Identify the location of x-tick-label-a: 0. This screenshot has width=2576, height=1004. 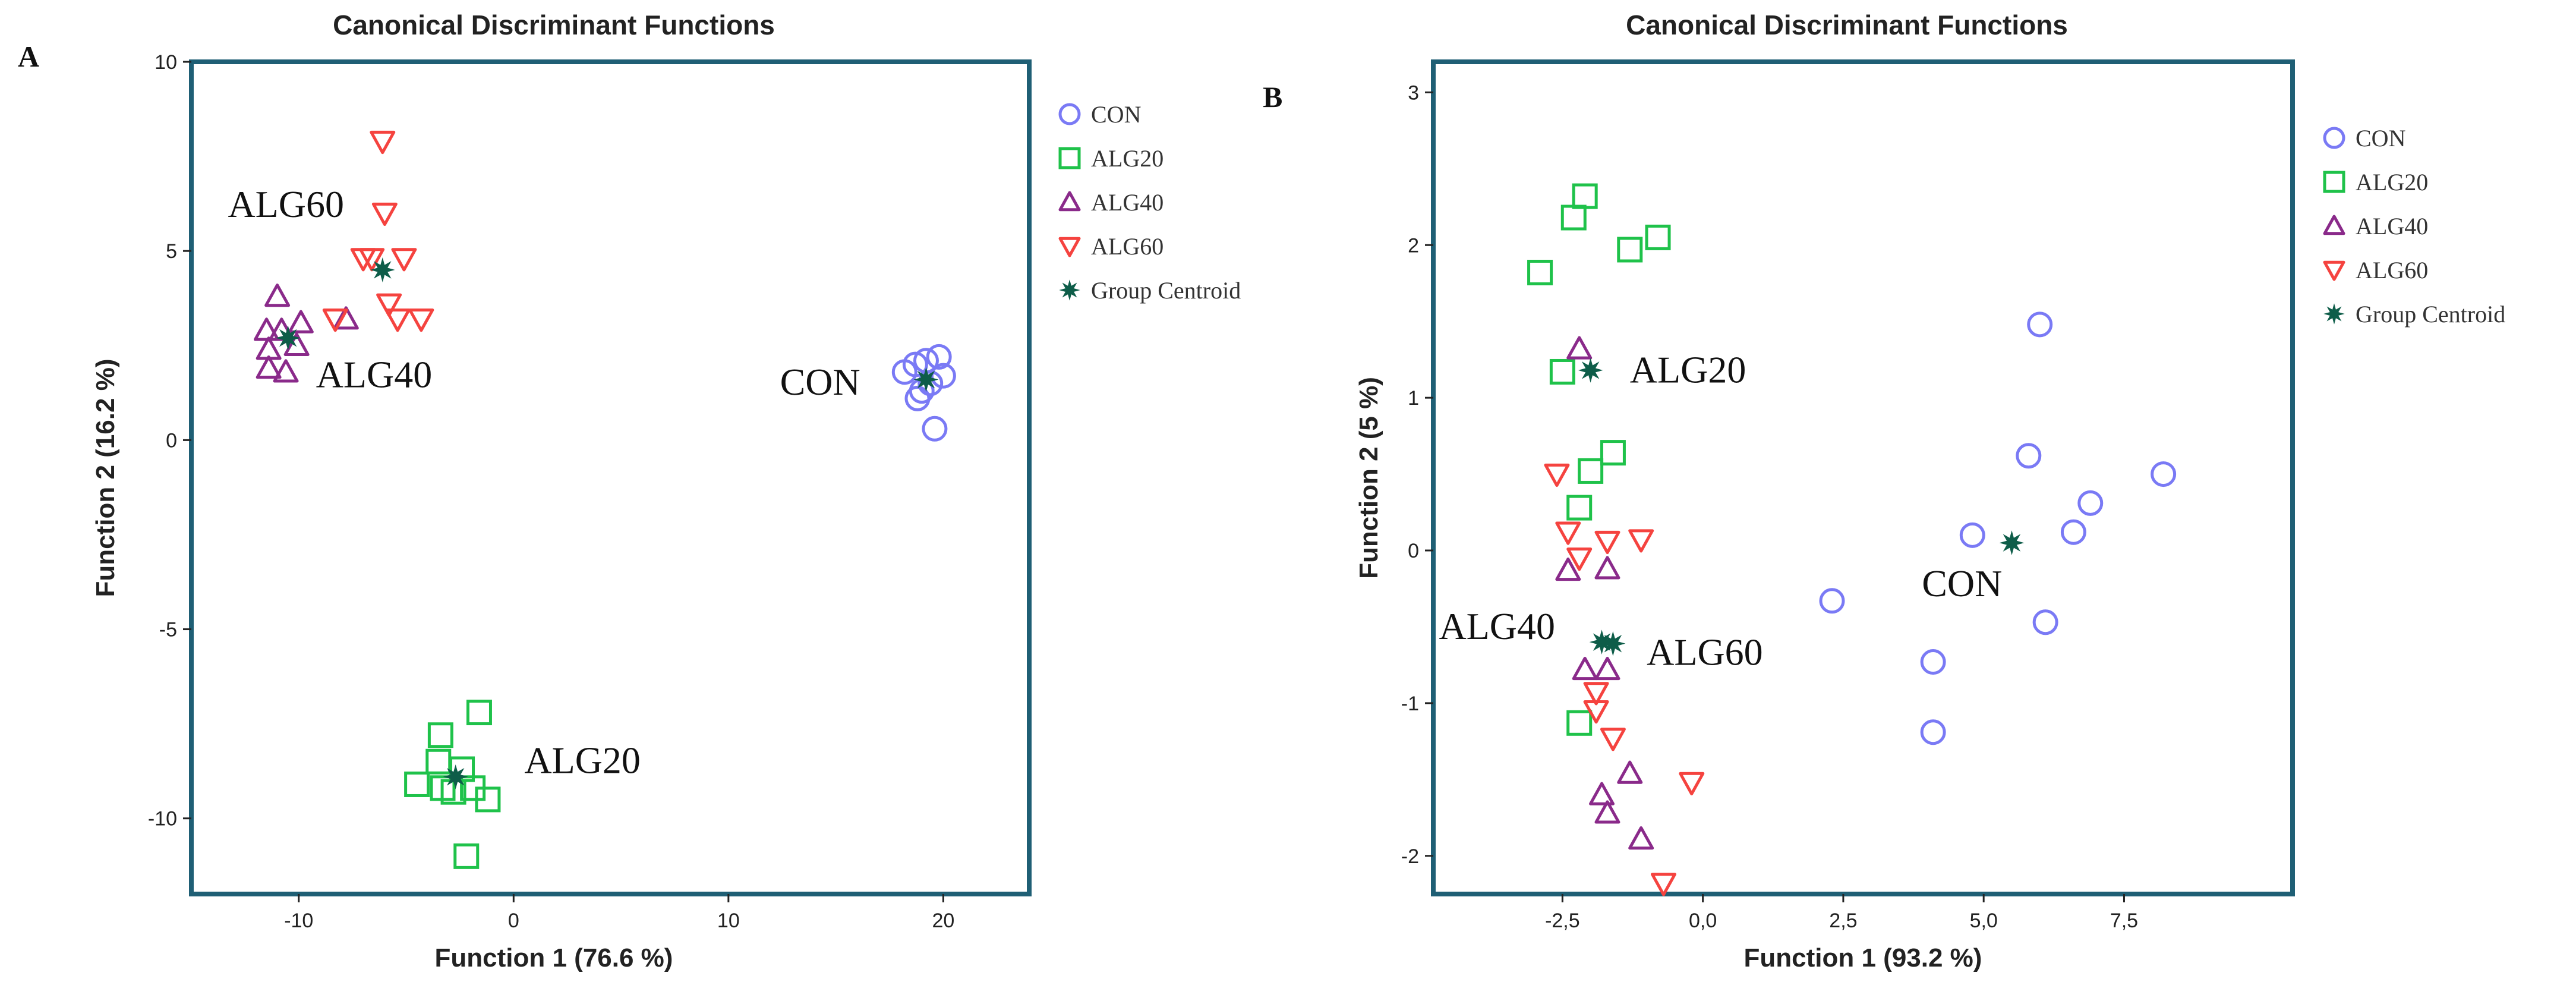
(514, 920).